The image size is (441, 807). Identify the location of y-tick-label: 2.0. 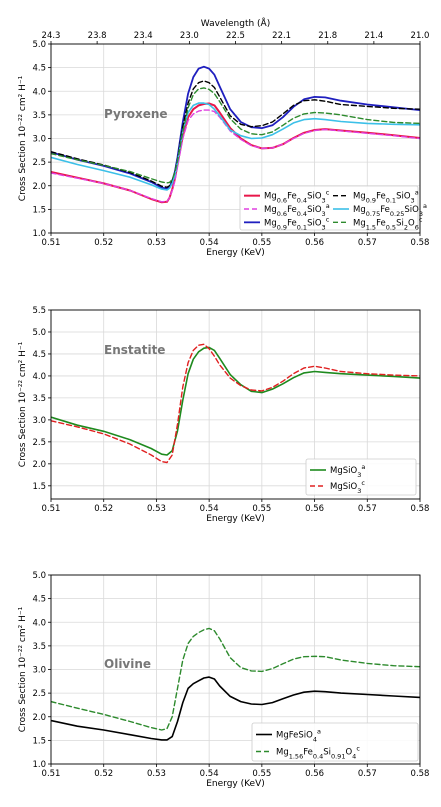
(39, 718).